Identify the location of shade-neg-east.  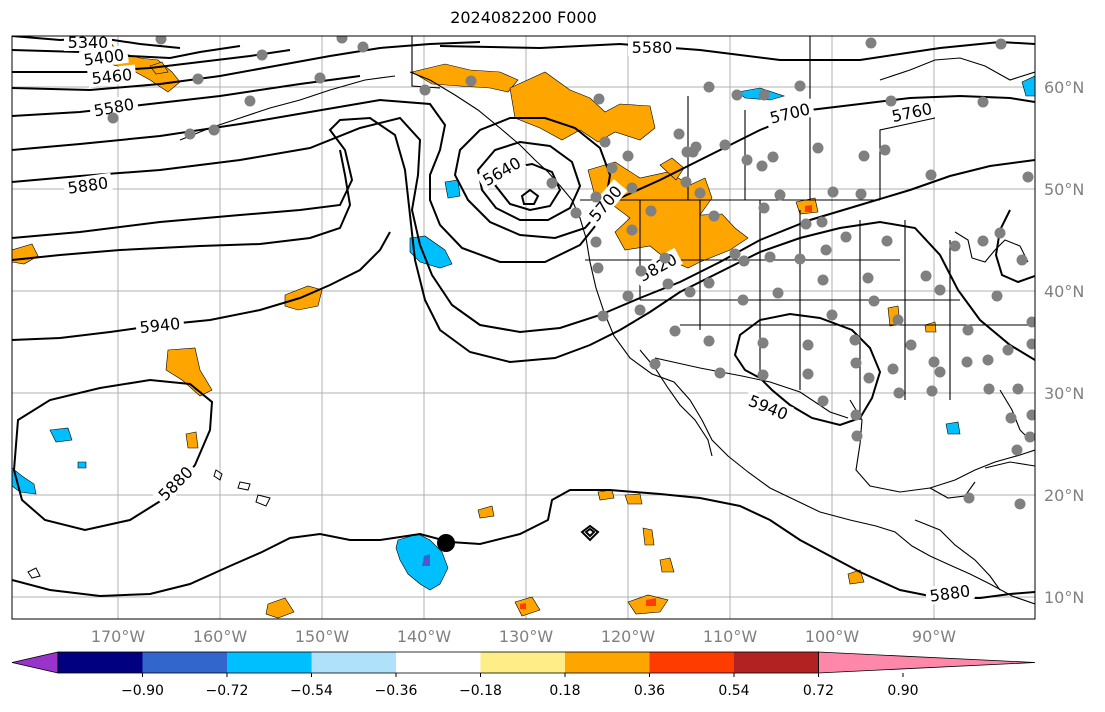
(953, 428).